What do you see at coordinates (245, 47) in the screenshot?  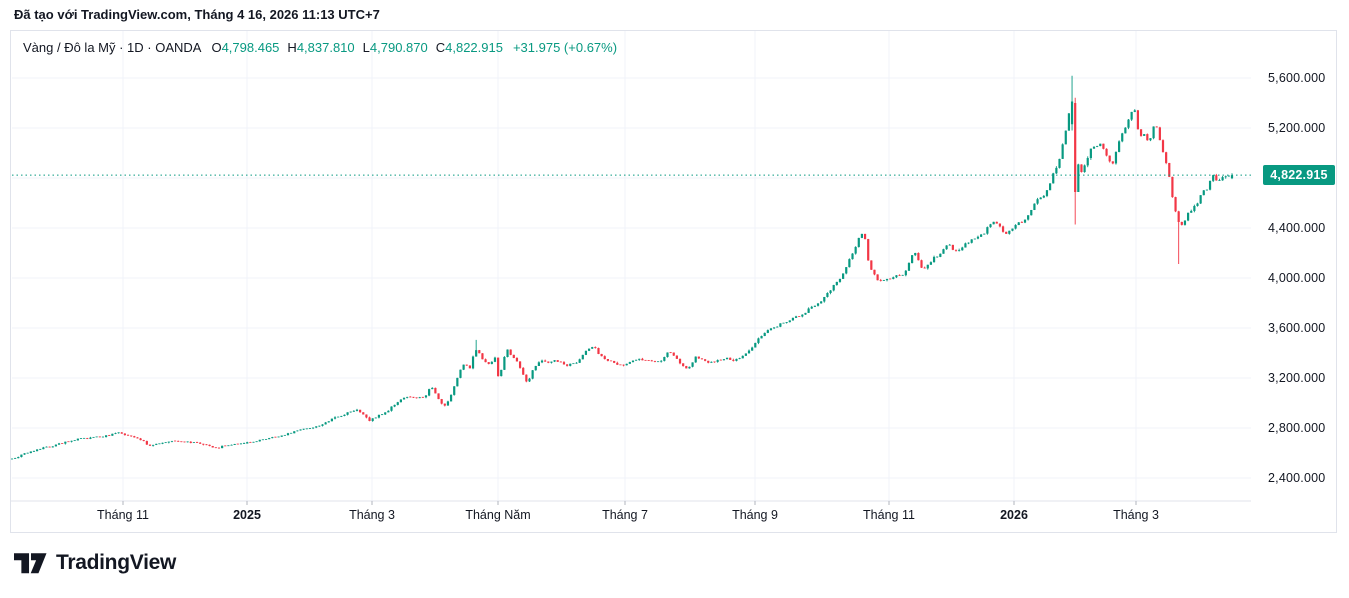 I see `ohlc-open: O4,798.465` at bounding box center [245, 47].